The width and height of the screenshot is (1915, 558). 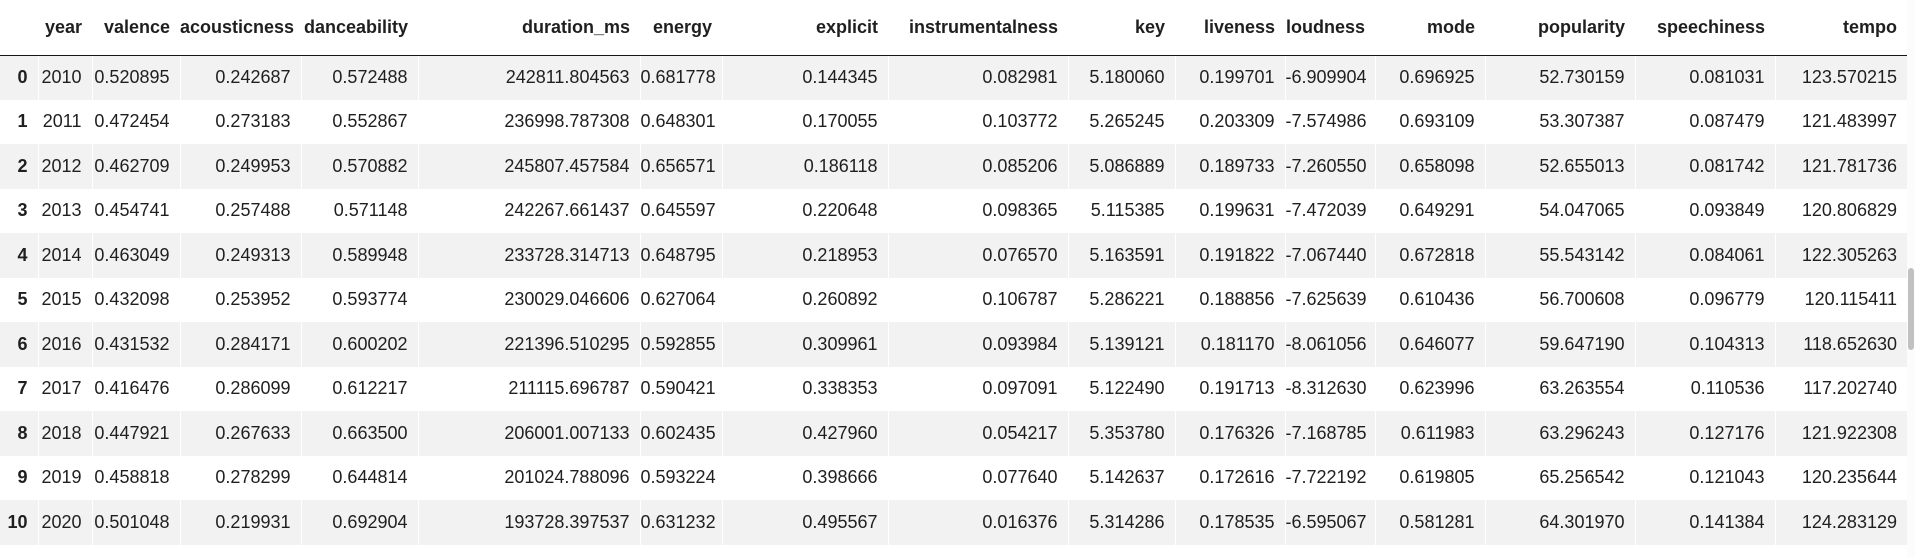 What do you see at coordinates (64, 166) in the screenshot?
I see `cell-year: 2012` at bounding box center [64, 166].